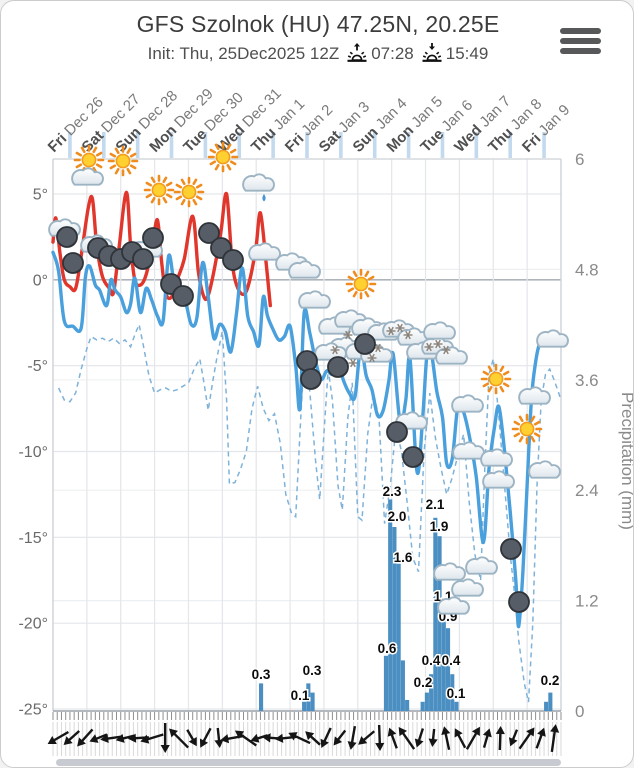 This screenshot has height=768, width=634. Describe the element at coordinates (392, 491) in the screenshot. I see `precip-value-label: 2.3` at that location.